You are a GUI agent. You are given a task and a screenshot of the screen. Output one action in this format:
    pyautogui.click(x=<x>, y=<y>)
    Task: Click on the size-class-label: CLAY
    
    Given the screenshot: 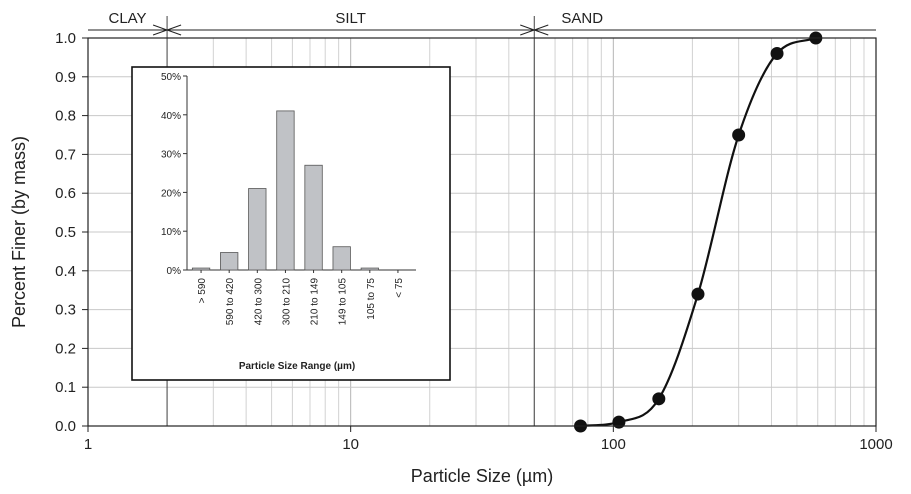 What is the action you would take?
    pyautogui.click(x=127, y=18)
    